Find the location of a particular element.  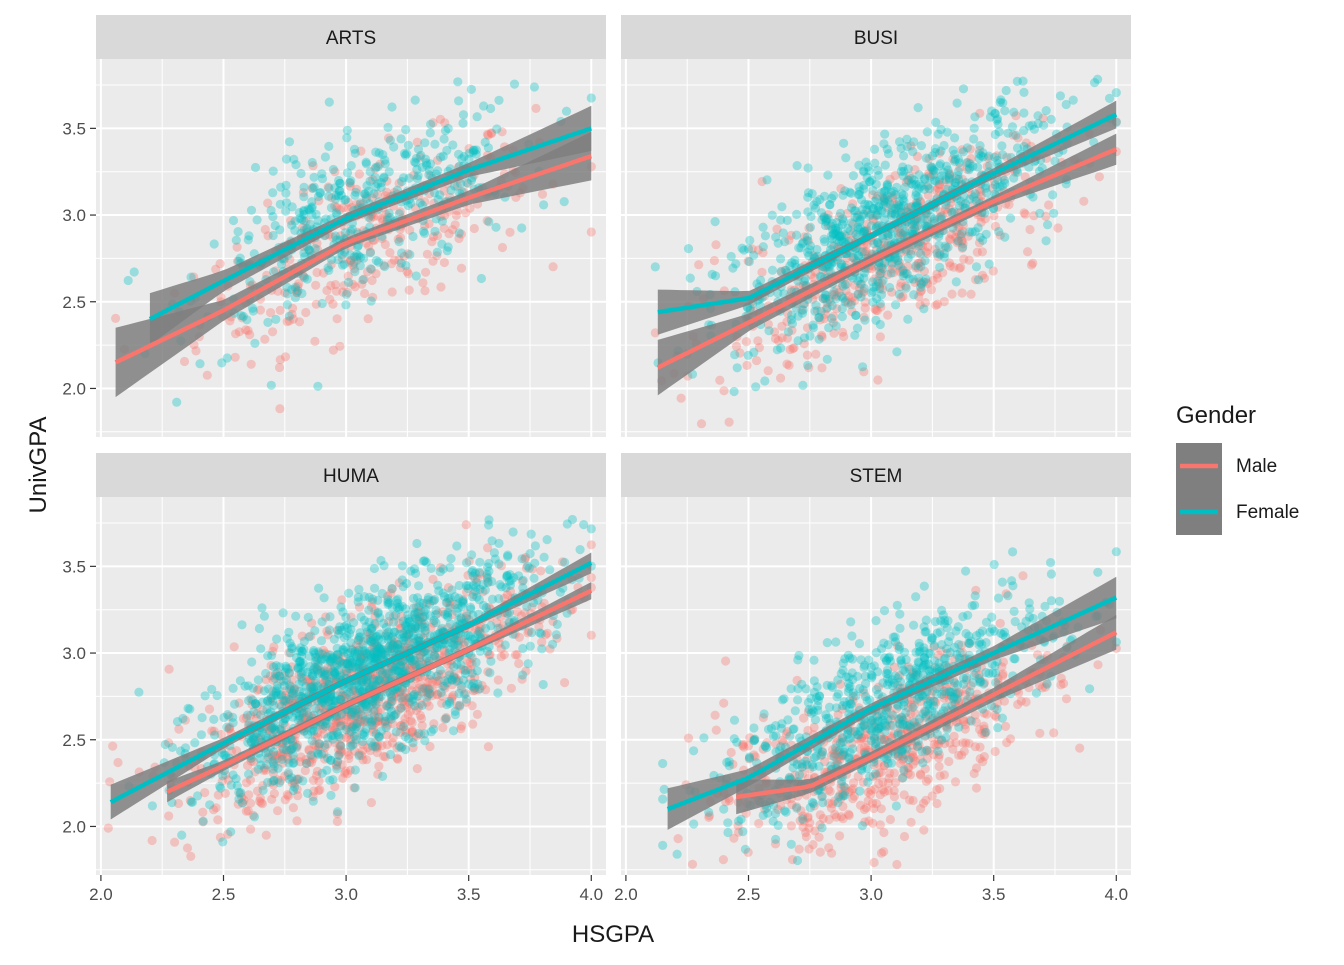

facet-strip-label: BUSI is located at coordinates (876, 38).